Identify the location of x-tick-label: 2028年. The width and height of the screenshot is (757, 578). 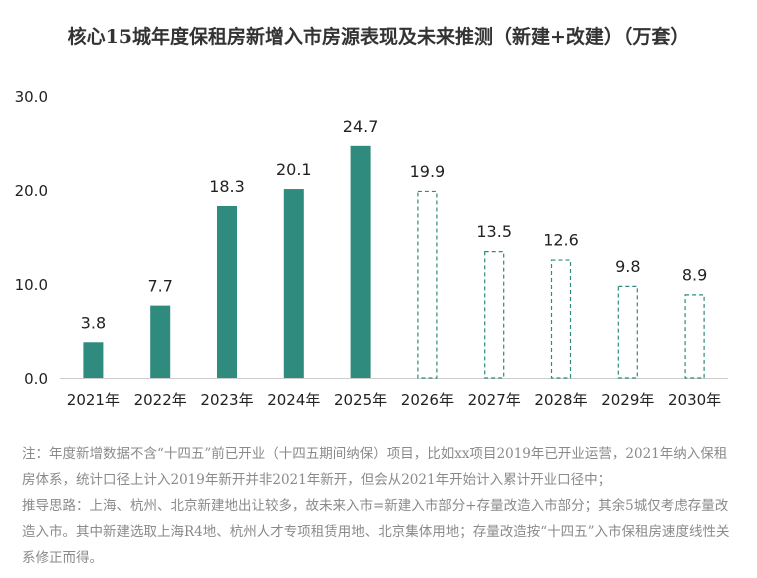
(560, 400).